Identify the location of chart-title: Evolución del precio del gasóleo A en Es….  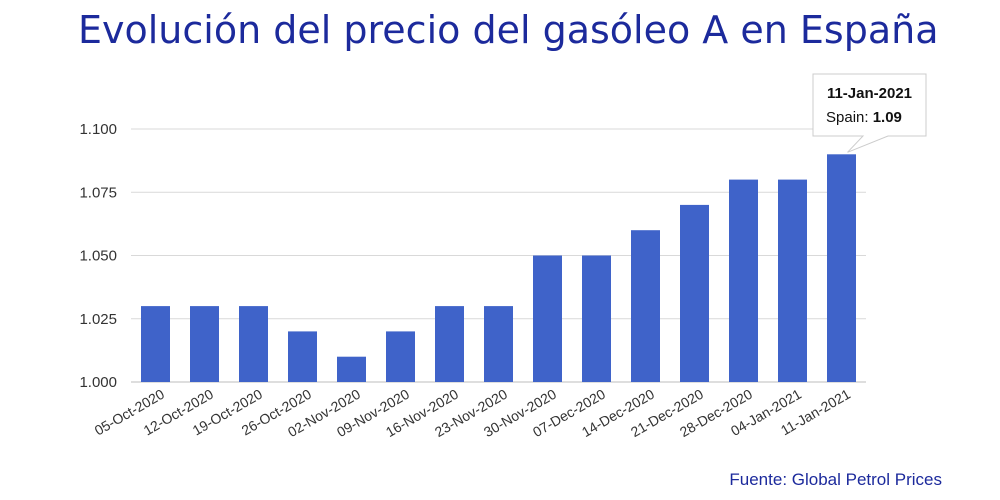
(508, 30).